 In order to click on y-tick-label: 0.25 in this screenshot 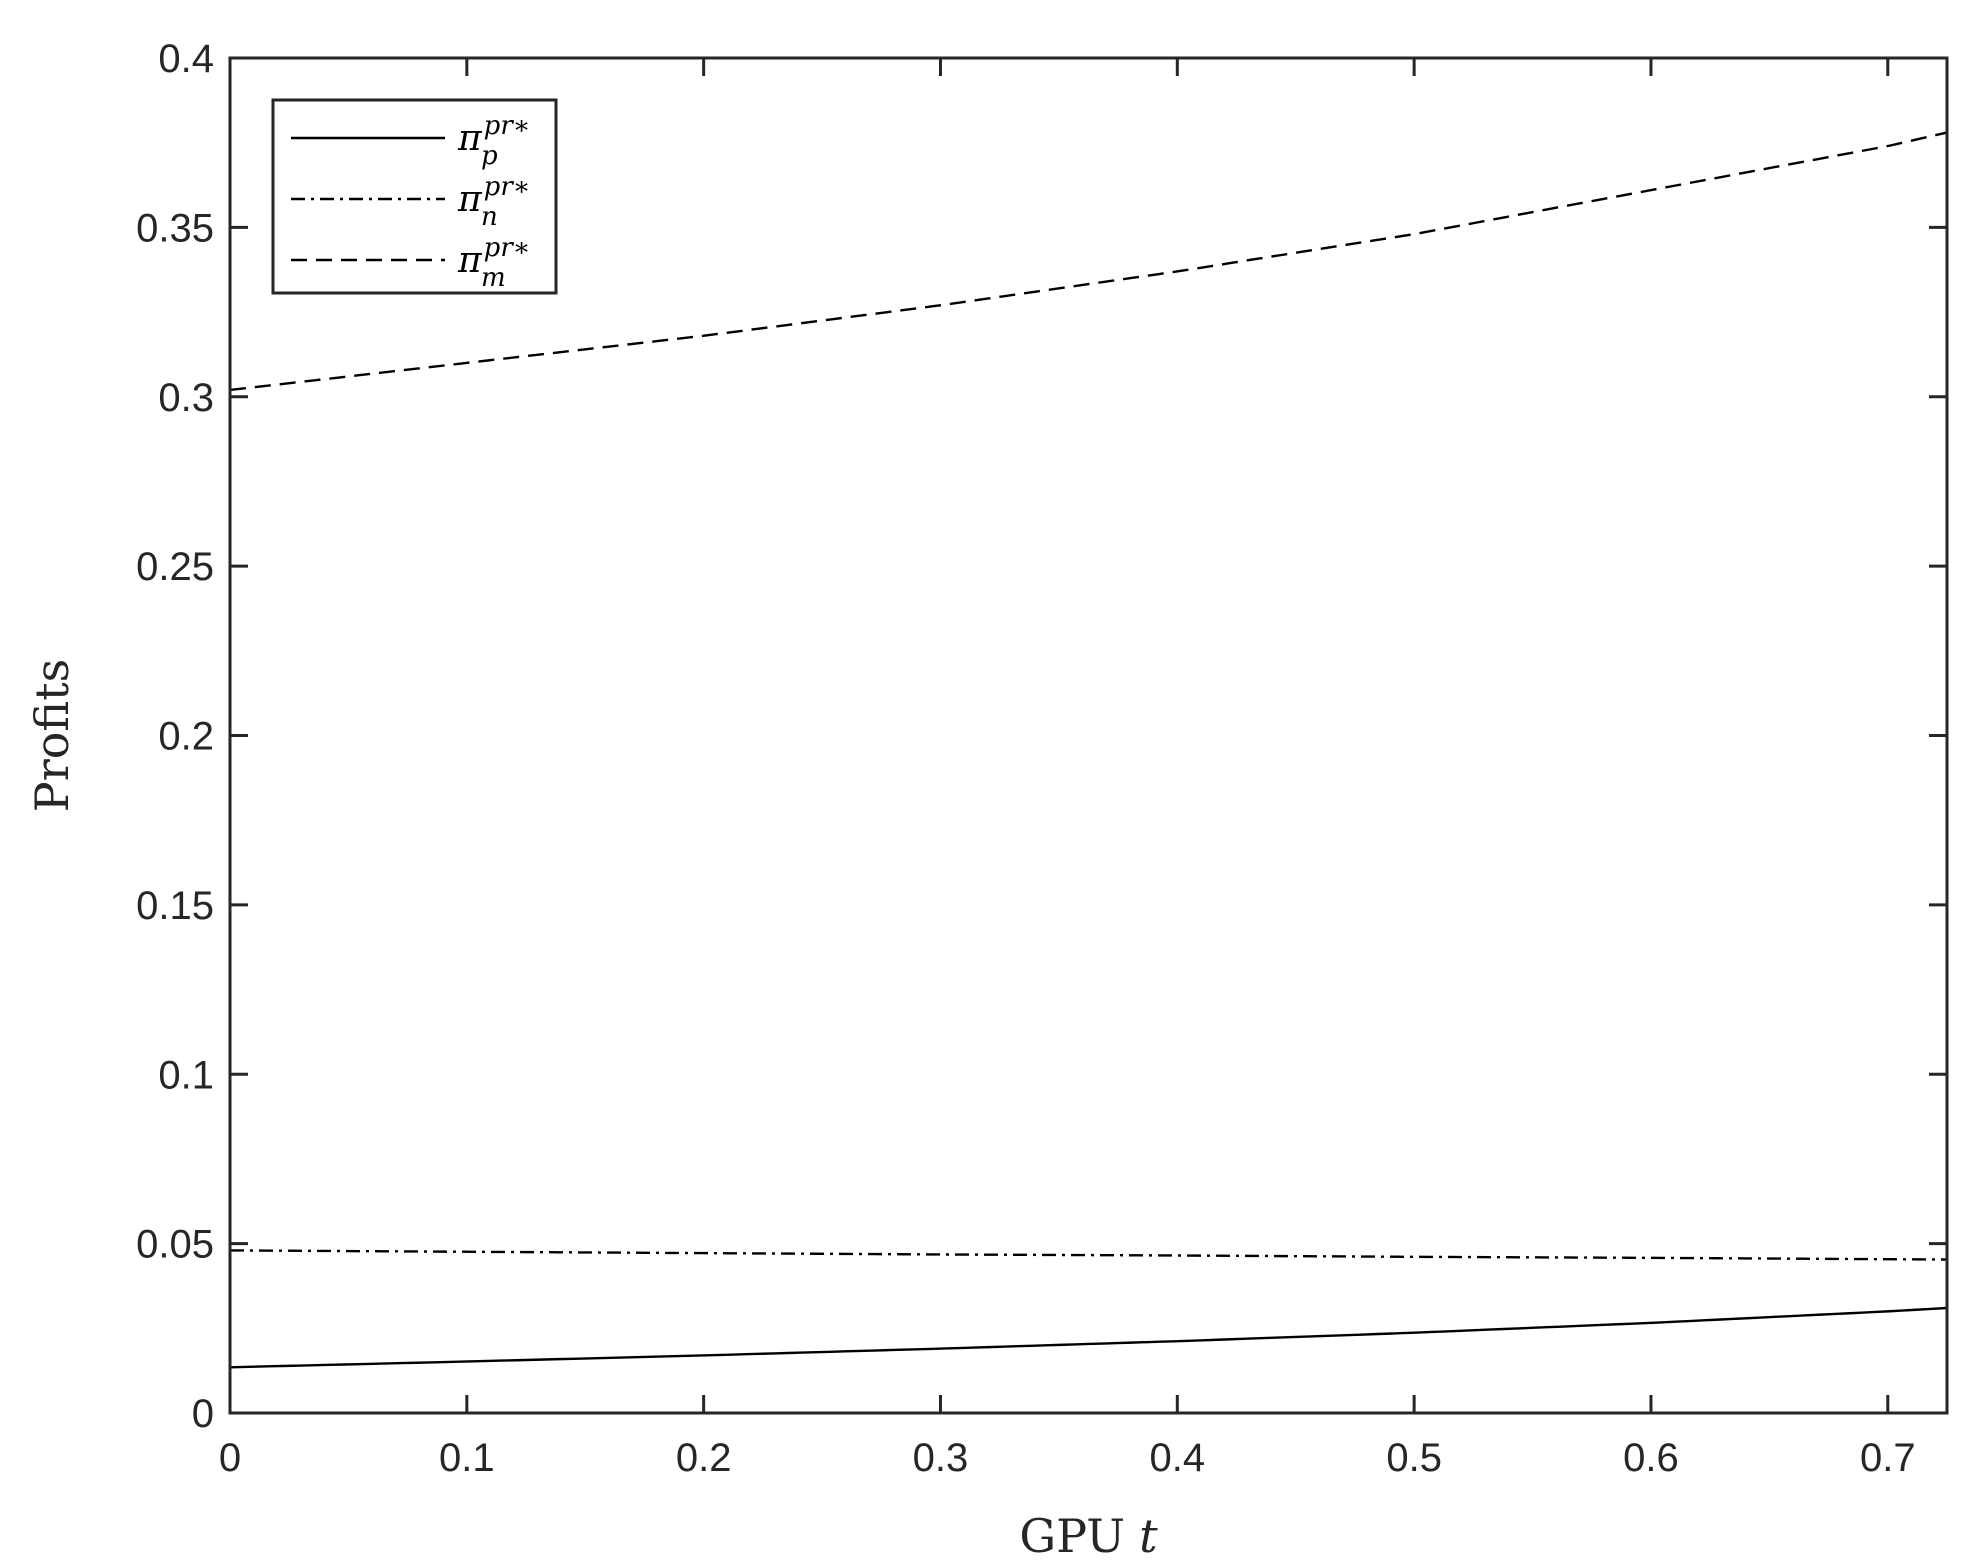, I will do `click(175, 567)`.